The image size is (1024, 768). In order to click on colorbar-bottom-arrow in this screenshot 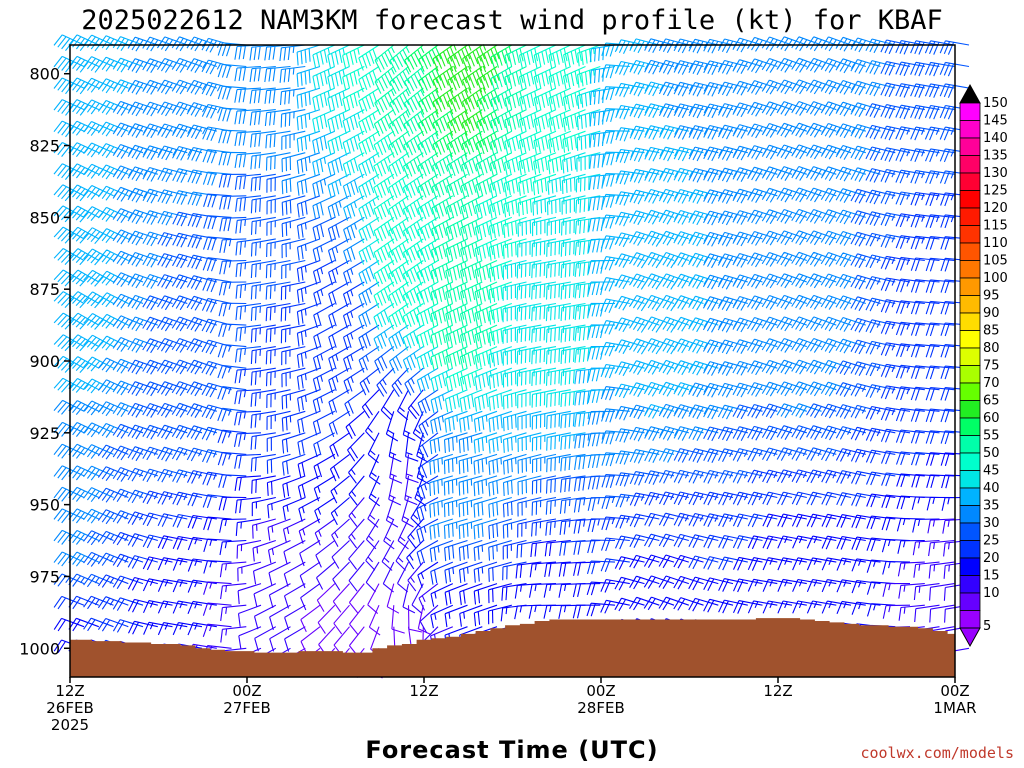, I will do `click(970, 637)`.